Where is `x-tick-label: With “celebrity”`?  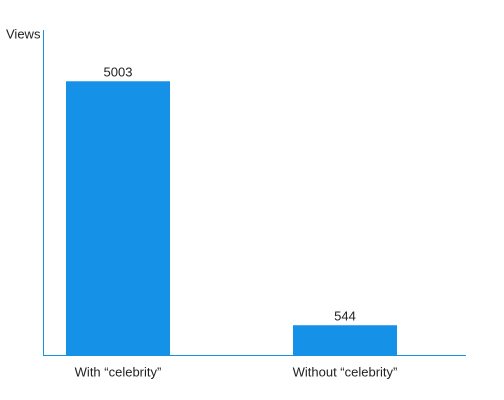 x-tick-label: With “celebrity” is located at coordinates (118, 371).